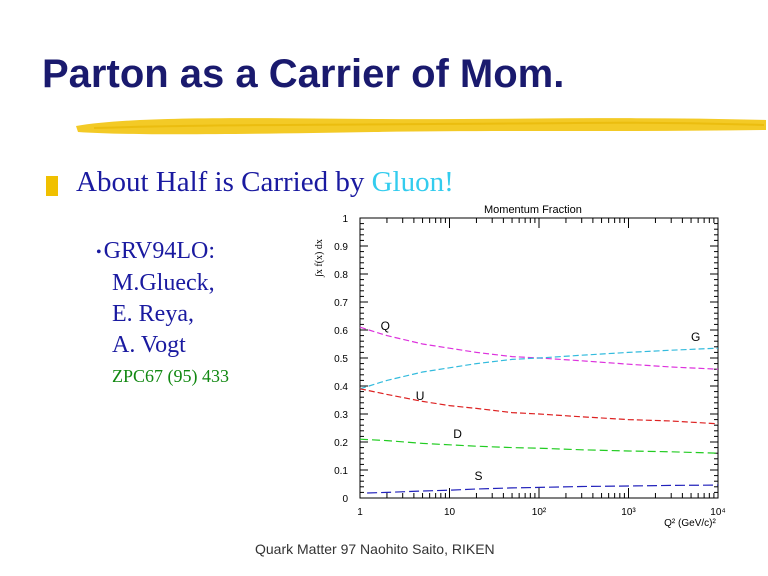  What do you see at coordinates (149, 344) in the screenshot?
I see `sub-item: A. Vogt` at bounding box center [149, 344].